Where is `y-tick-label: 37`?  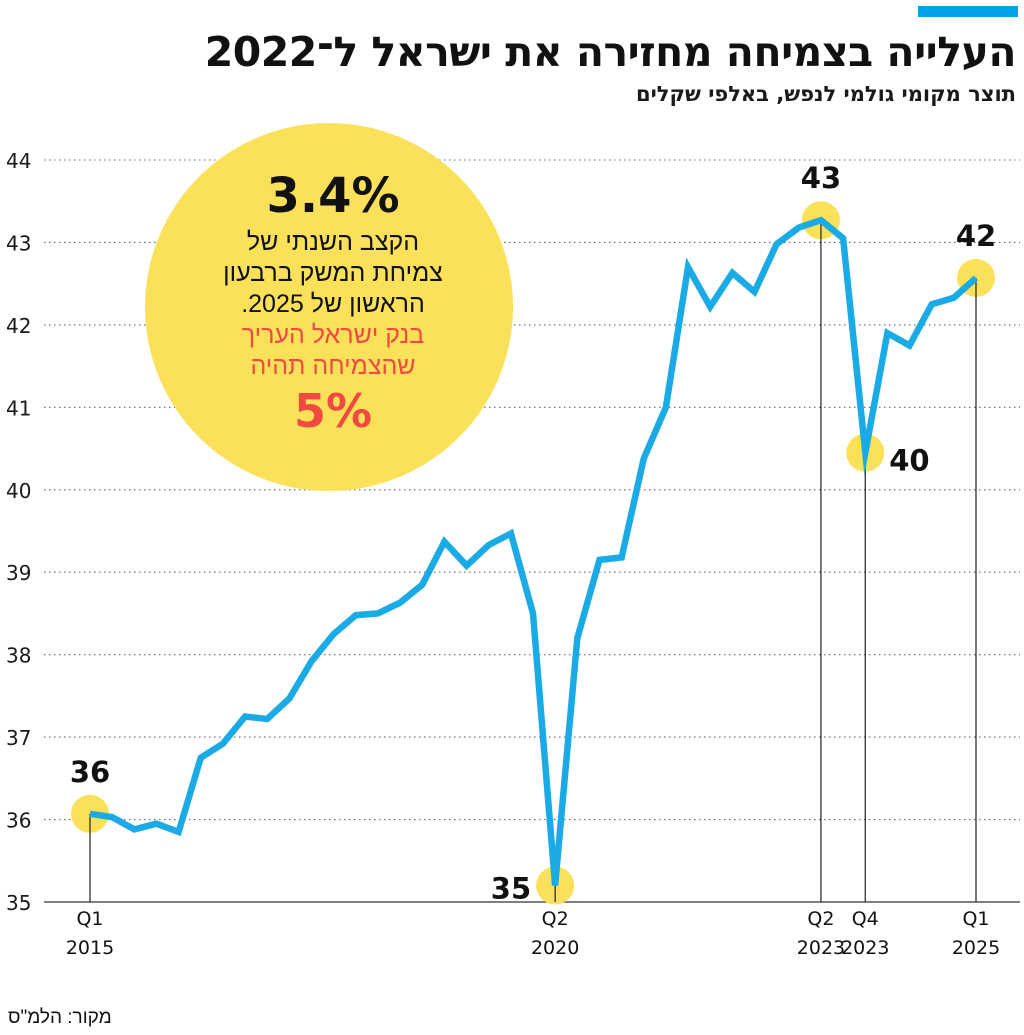
y-tick-label: 37 is located at coordinates (18, 738).